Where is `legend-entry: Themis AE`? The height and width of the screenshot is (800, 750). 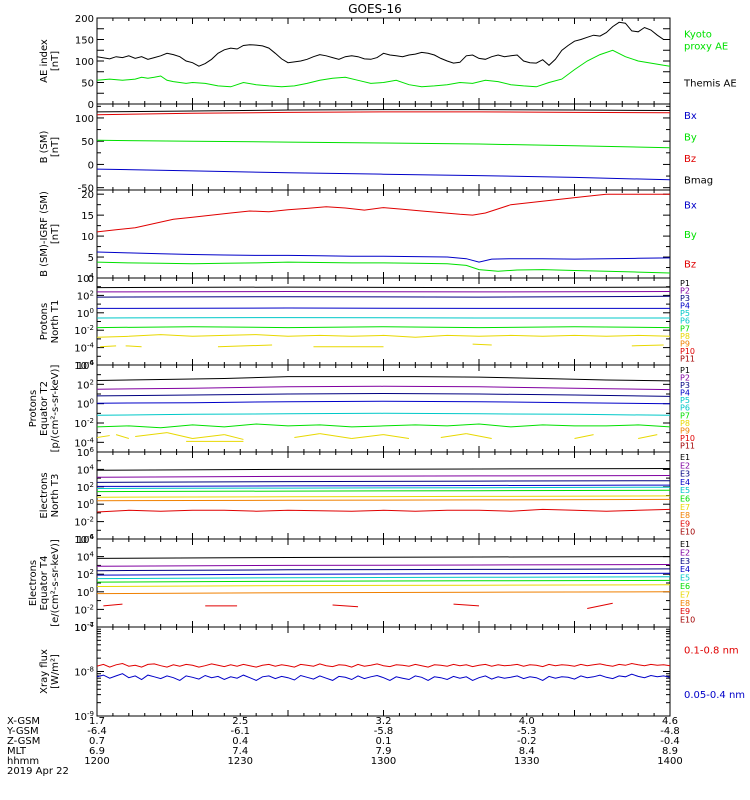 legend-entry: Themis AE is located at coordinates (710, 84).